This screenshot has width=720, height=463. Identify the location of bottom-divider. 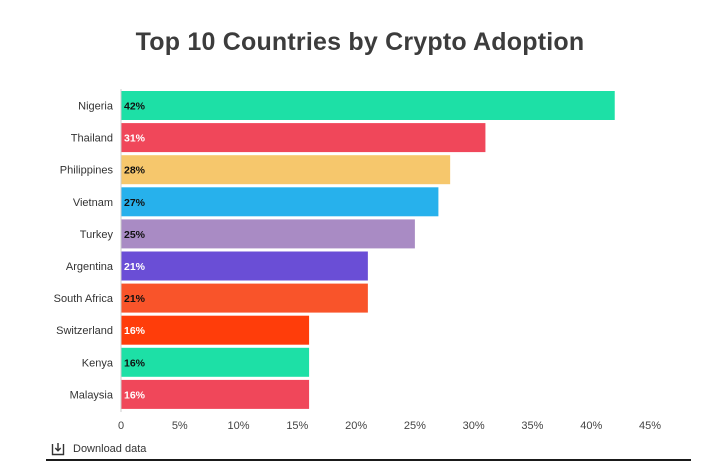
(368, 460).